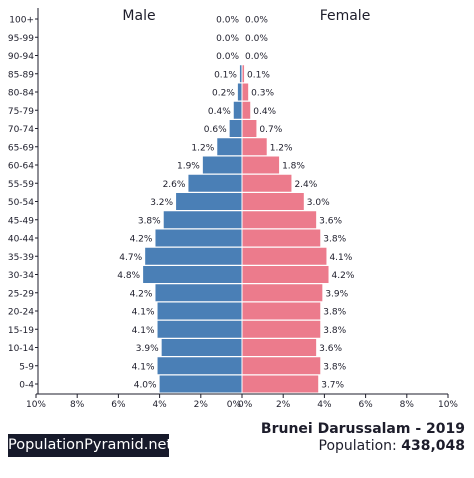 The width and height of the screenshot is (474, 478). What do you see at coordinates (283, 405) in the screenshot?
I see `x-tick-label-6: 2%` at bounding box center [283, 405].